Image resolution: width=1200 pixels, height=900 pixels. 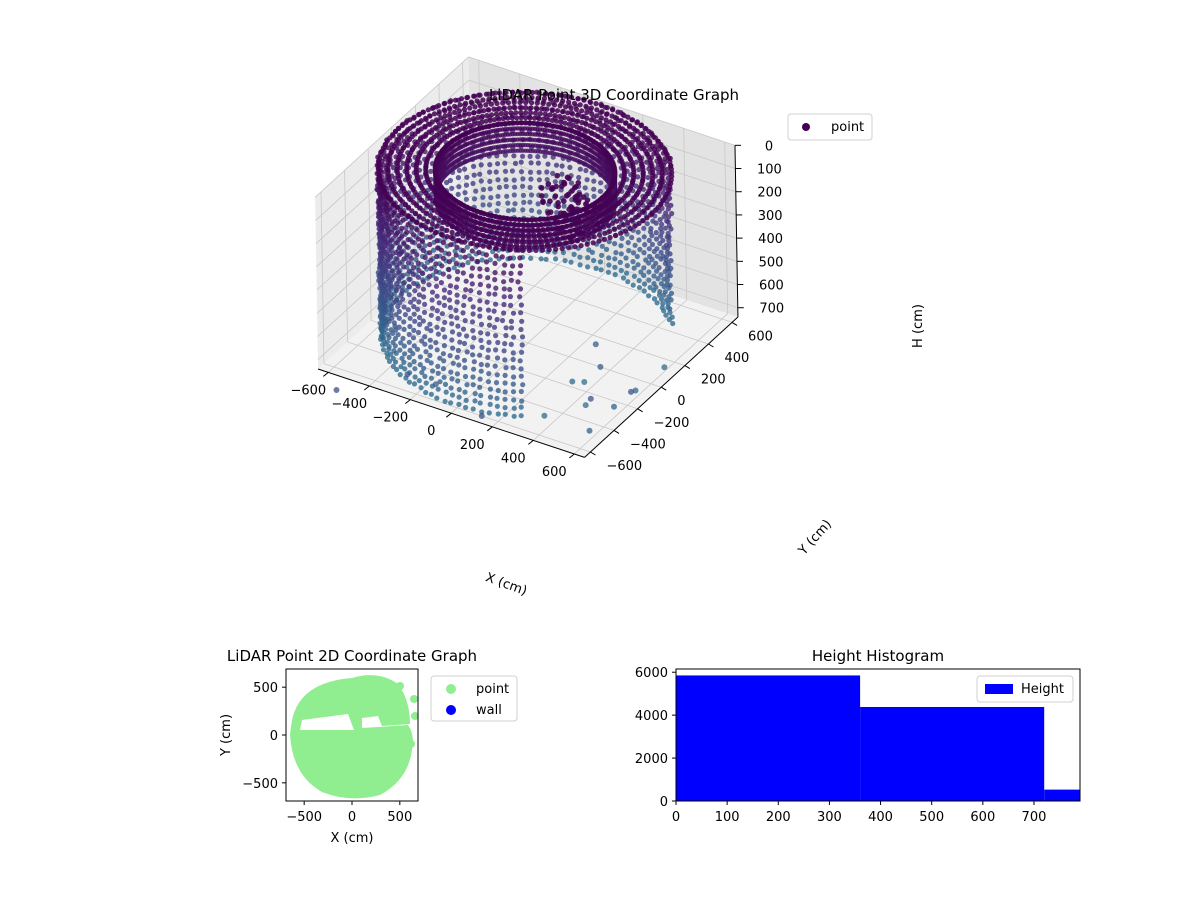 What do you see at coordinates (685, 214) in the screenshot?
I see `grid-line` at bounding box center [685, 214].